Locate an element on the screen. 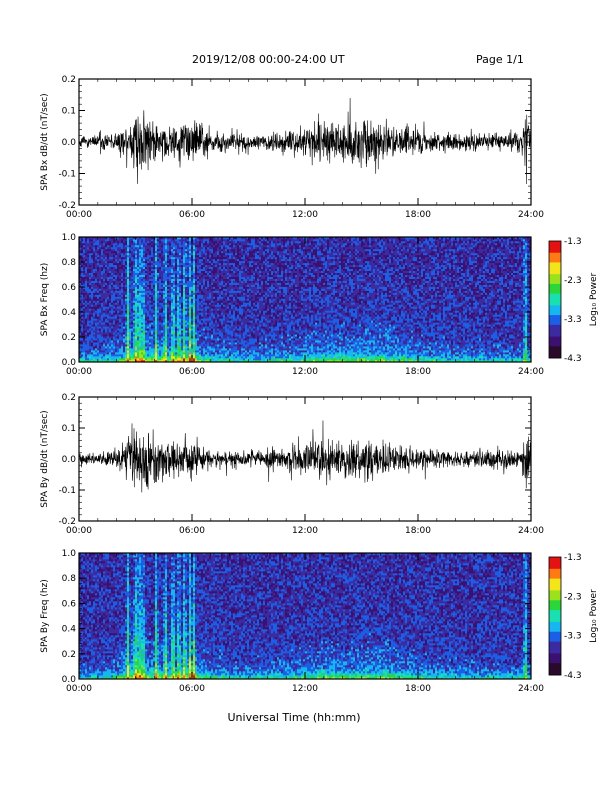 Image resolution: width=612 pixels, height=792 pixels. y-axis-label: SPA By dB/dt (nT/sec) is located at coordinates (45, 458).